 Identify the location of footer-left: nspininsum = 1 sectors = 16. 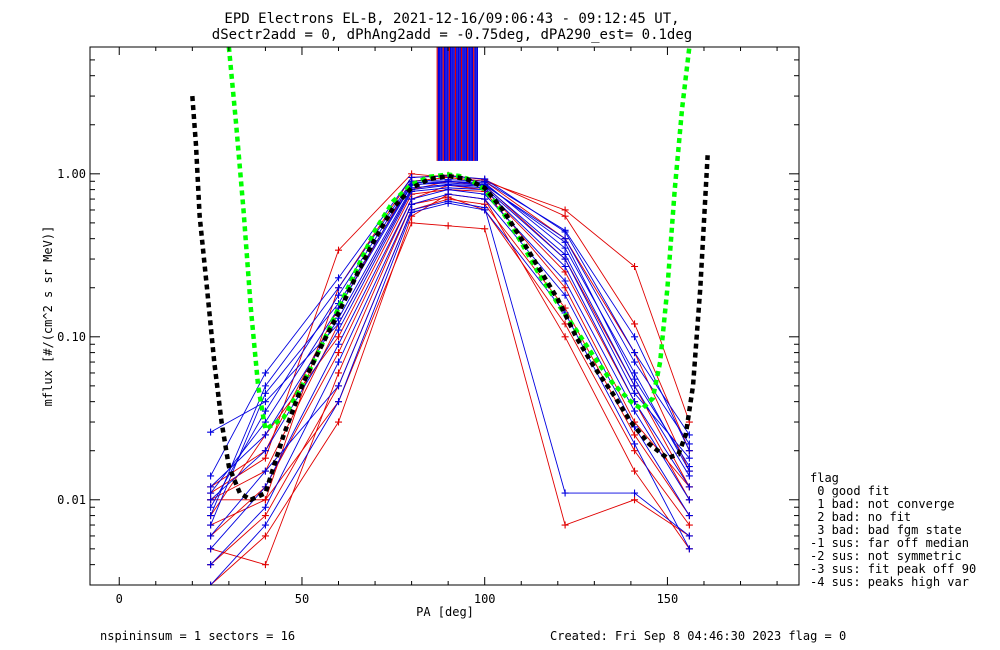
(197, 636).